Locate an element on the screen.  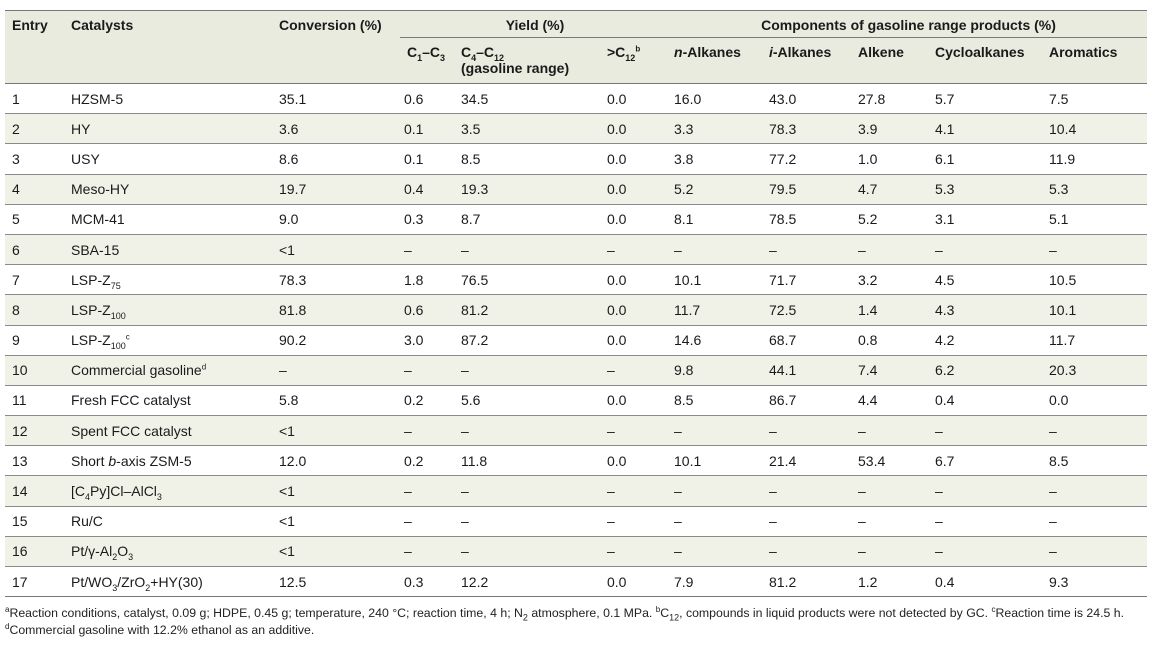
cell-yield-c1-c3: 0.1 is located at coordinates (428, 159).